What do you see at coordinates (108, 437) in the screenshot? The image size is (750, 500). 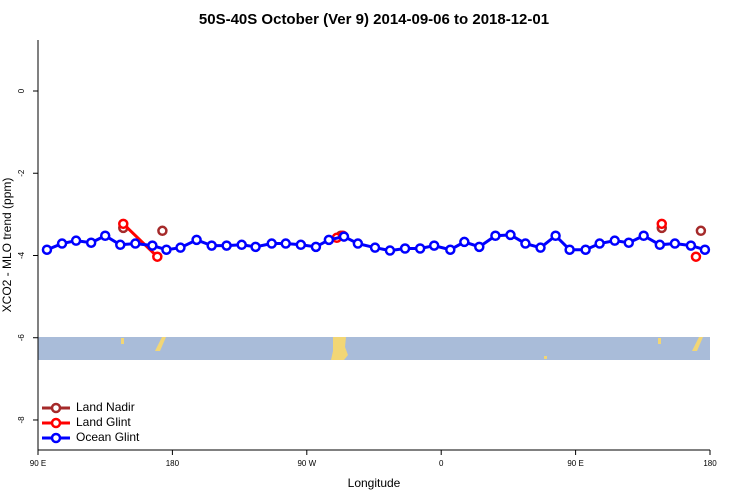 I see `legend-label: Ocean Glint` at bounding box center [108, 437].